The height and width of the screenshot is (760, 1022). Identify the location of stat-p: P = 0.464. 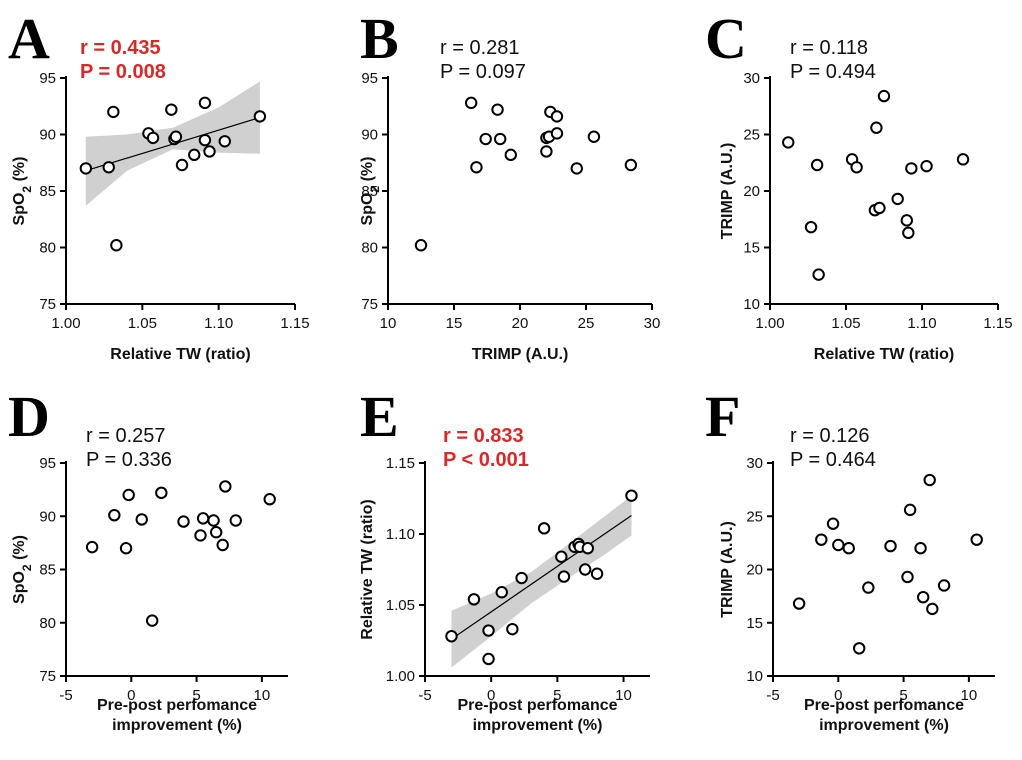
(833, 460).